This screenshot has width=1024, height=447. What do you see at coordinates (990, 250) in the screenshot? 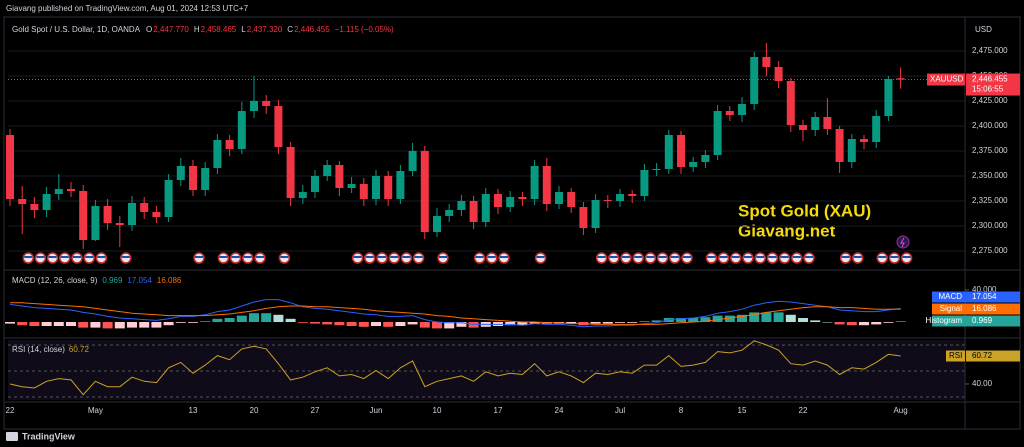
I see `y-tick-label: 2,275.000` at bounding box center [990, 250].